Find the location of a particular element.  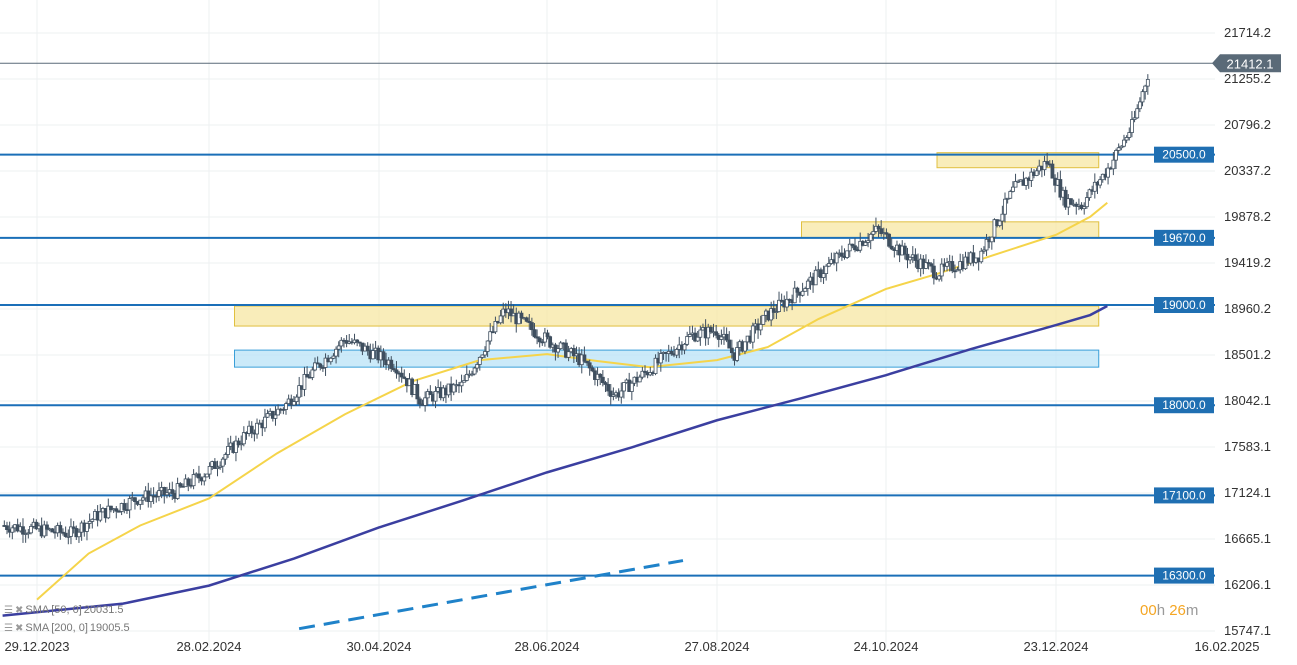

x-tick-label: 28.02.2024 is located at coordinates (208, 646).